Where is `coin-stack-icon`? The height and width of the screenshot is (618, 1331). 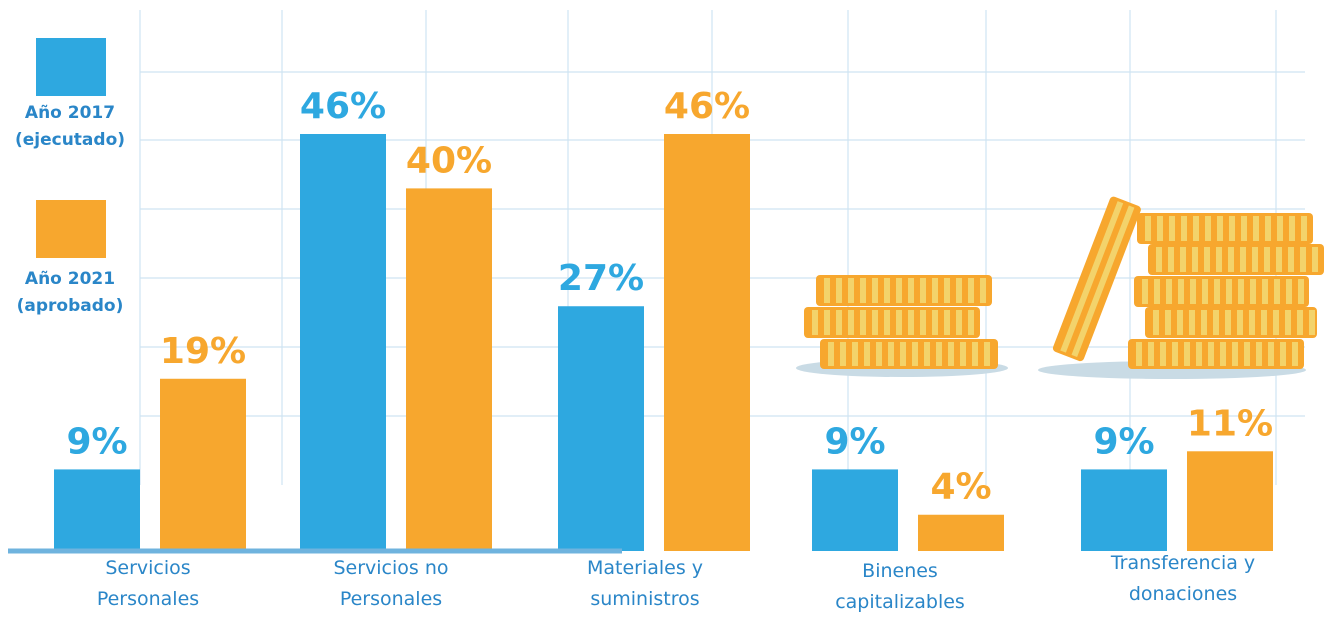 coin-stack-icon is located at coordinates (1181, 287).